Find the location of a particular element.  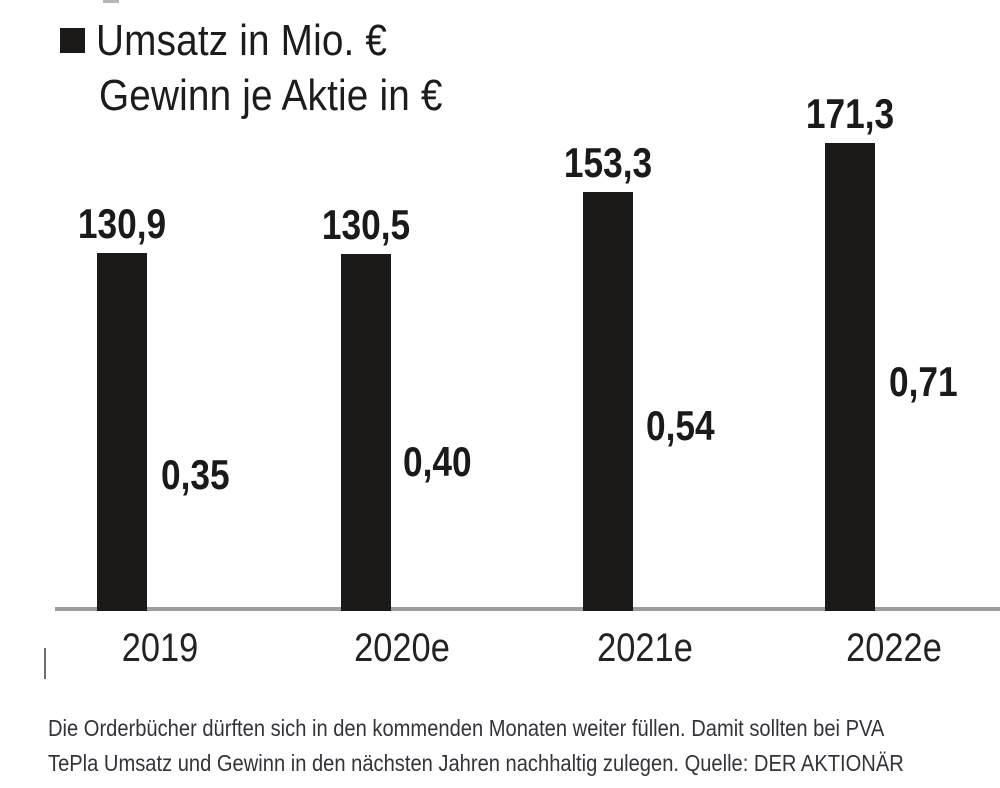

text-cursor-artifact is located at coordinates (45, 663).